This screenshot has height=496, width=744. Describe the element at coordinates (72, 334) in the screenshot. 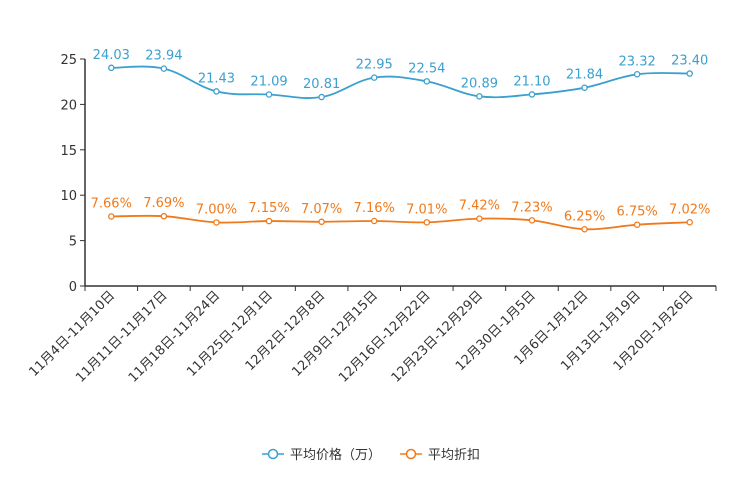

I see `x-tick-label: 11月4日-11月10日` at that location.